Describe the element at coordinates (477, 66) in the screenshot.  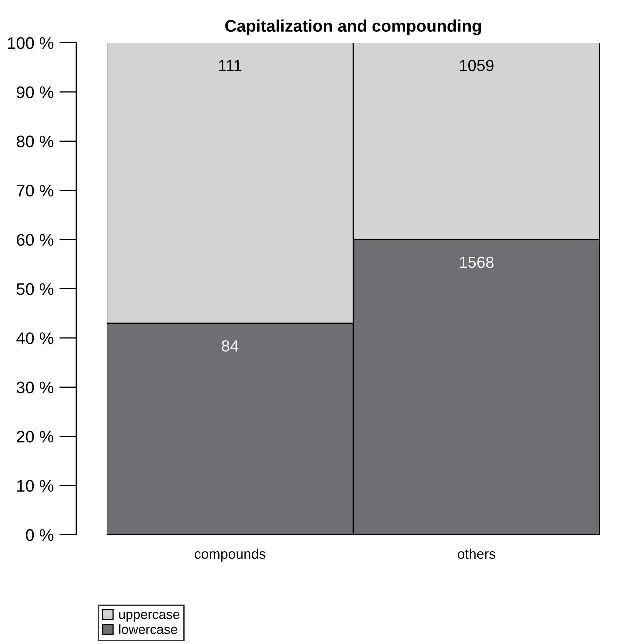
I see `annotation: 1059` at that location.